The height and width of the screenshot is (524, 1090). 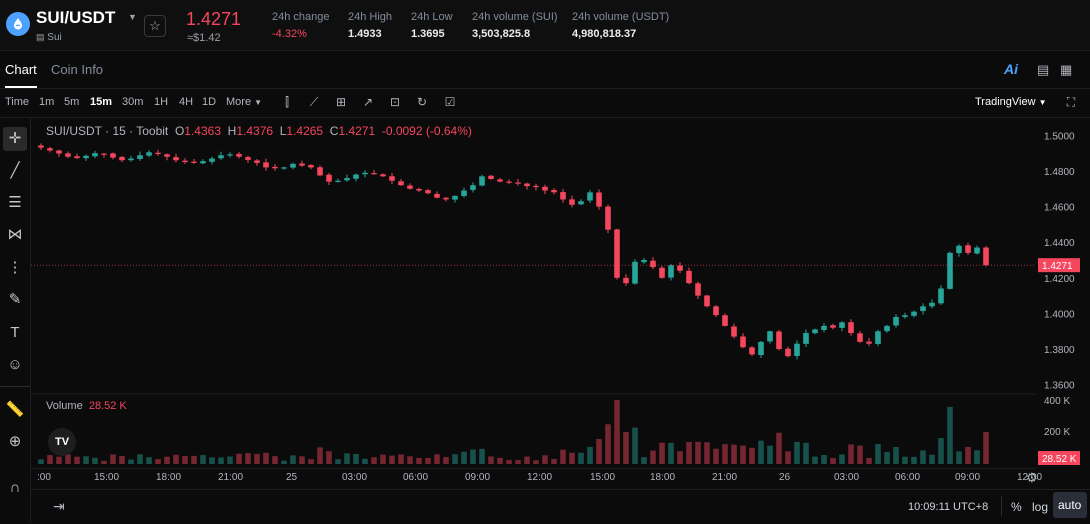 I want to click on refresh-icon: ↻, so click(x=422, y=102).